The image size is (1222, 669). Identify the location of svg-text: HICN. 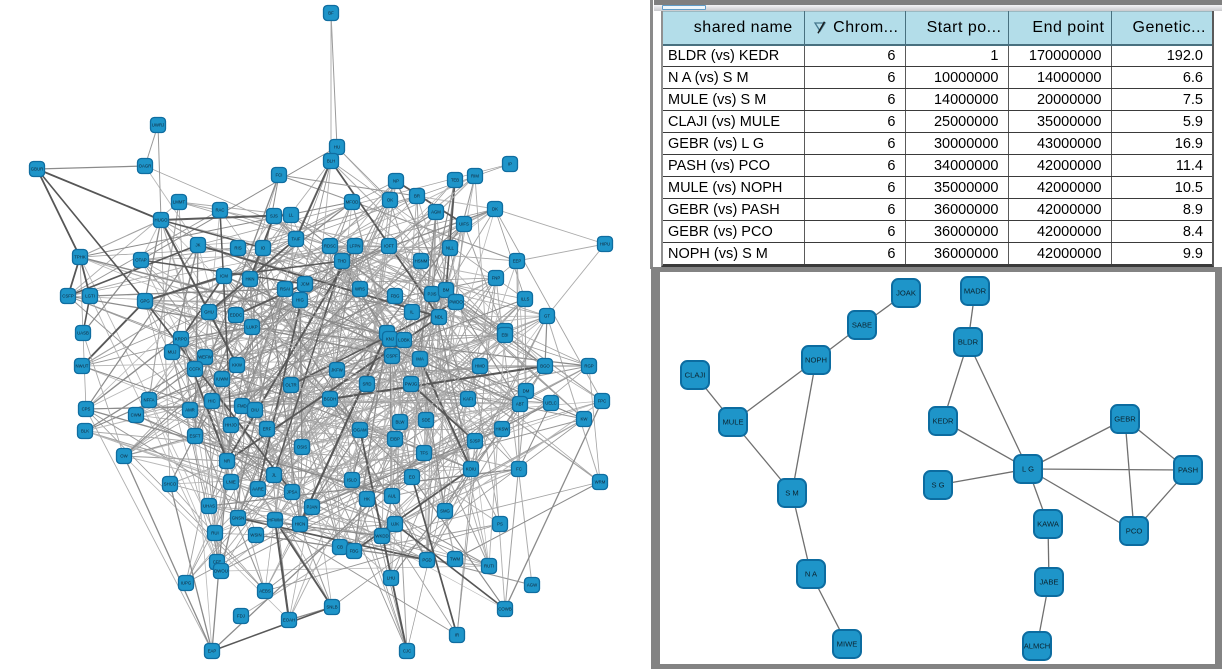
(300, 524).